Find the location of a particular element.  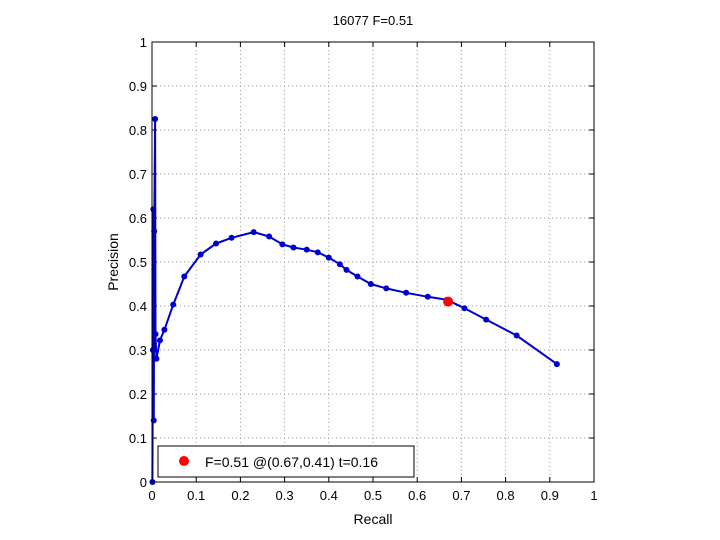

highlight-group is located at coordinates (448, 302).